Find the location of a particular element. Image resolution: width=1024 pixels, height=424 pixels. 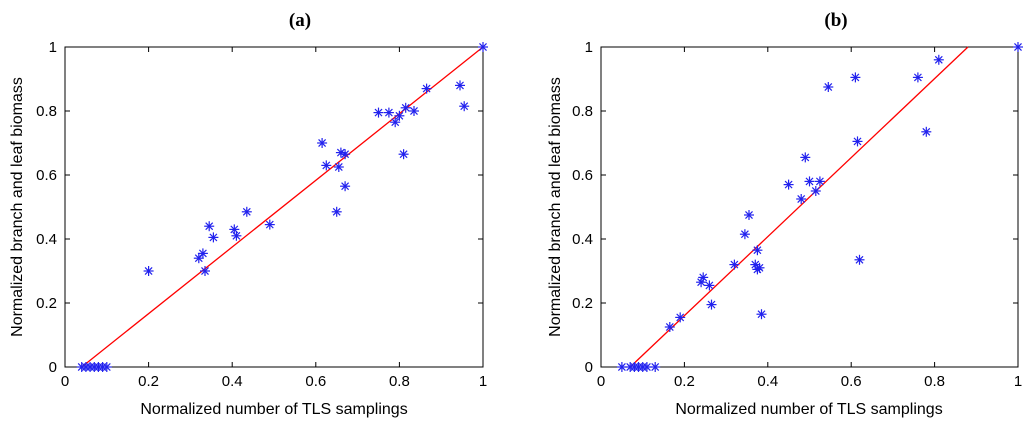

panel-b-y-tick-label: 0.4 is located at coordinates (582, 239).